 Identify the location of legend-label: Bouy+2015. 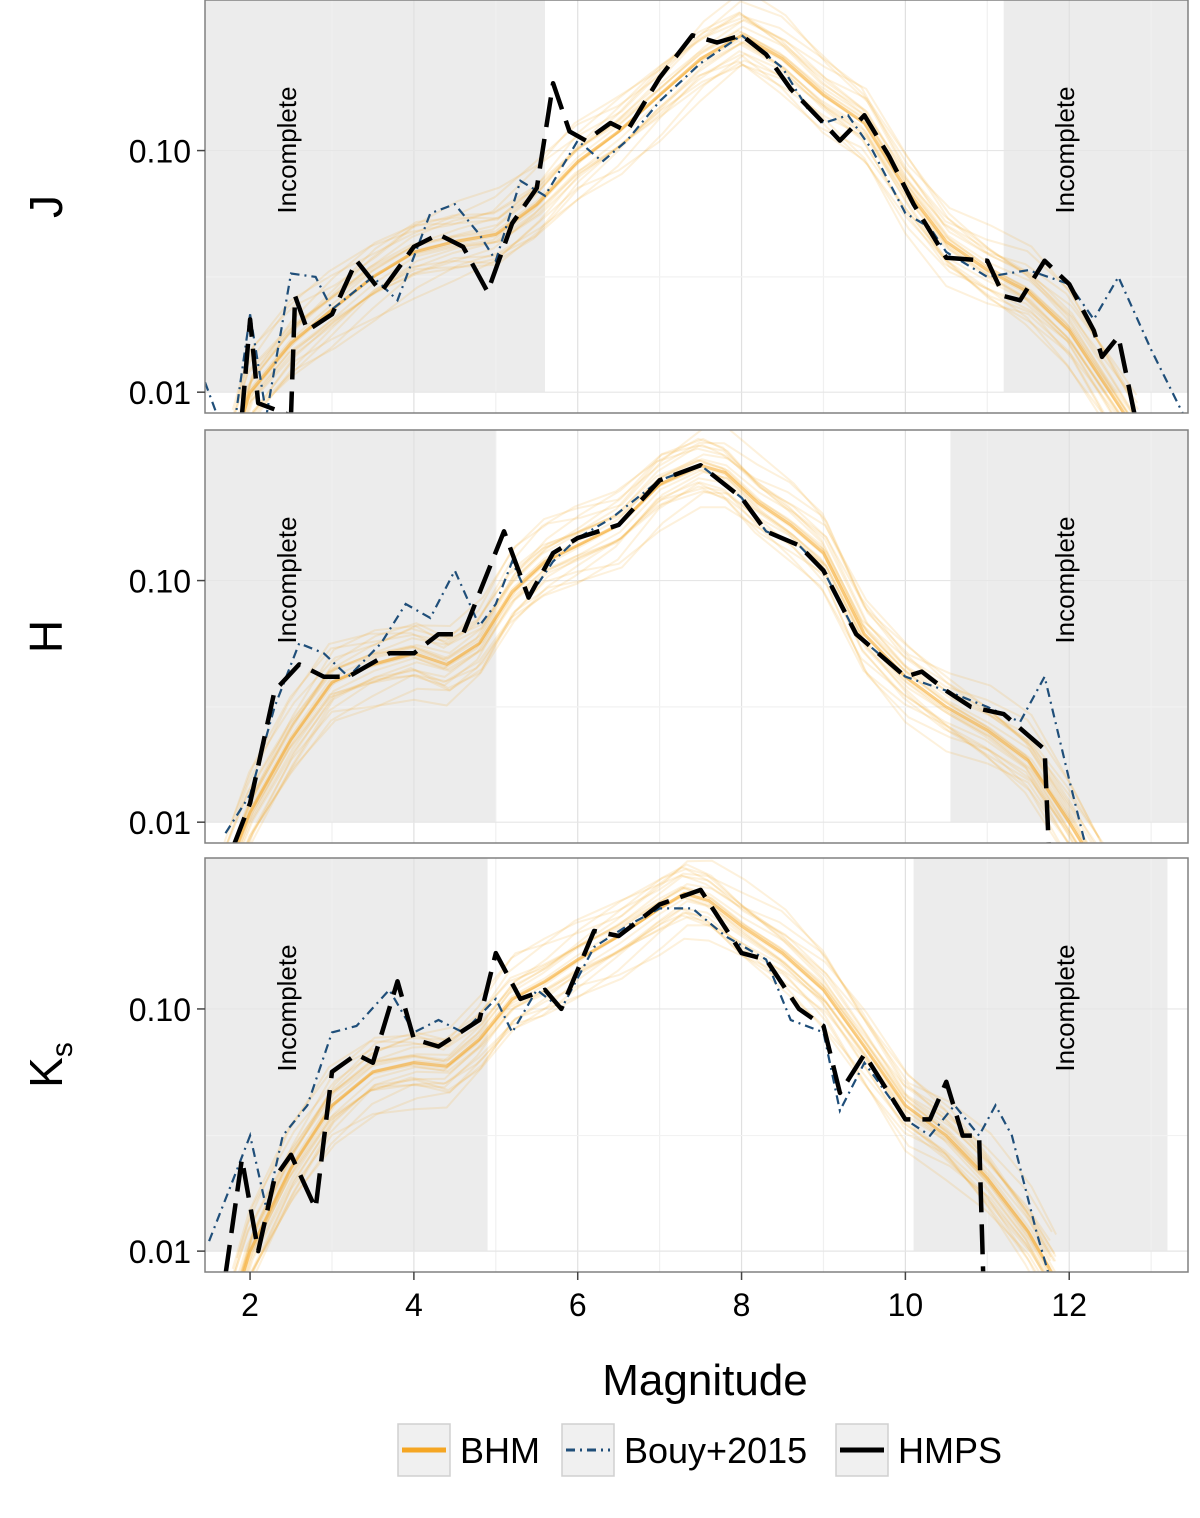
(715, 1450).